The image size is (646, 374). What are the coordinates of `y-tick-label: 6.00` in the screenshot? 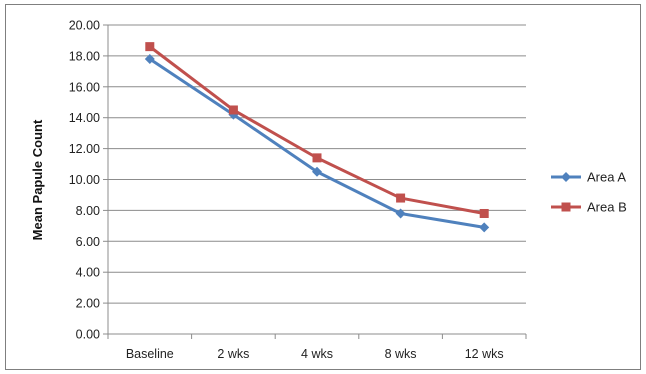 It's located at (88, 242).